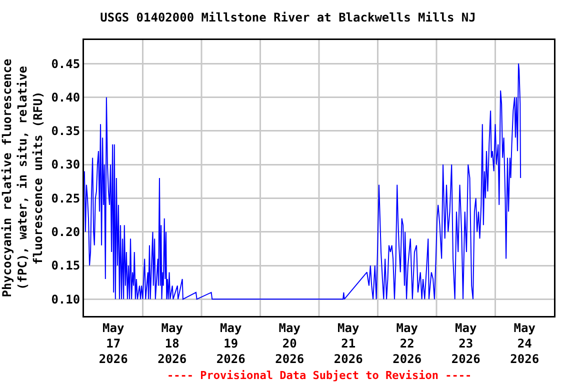  Describe the element at coordinates (348, 343) in the screenshot. I see `x-tick-label: May 21 2026` at that location.